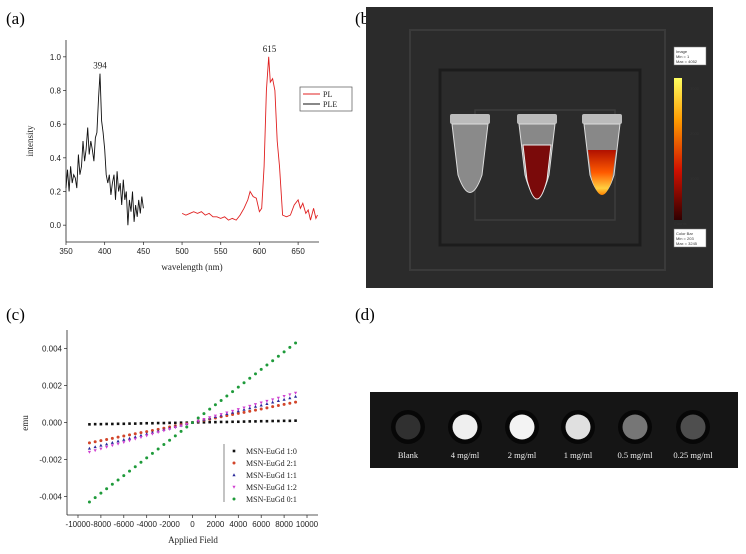  Describe the element at coordinates (636, 455) in the screenshot. I see `sample-label: 0.5 mg/ml` at that location.